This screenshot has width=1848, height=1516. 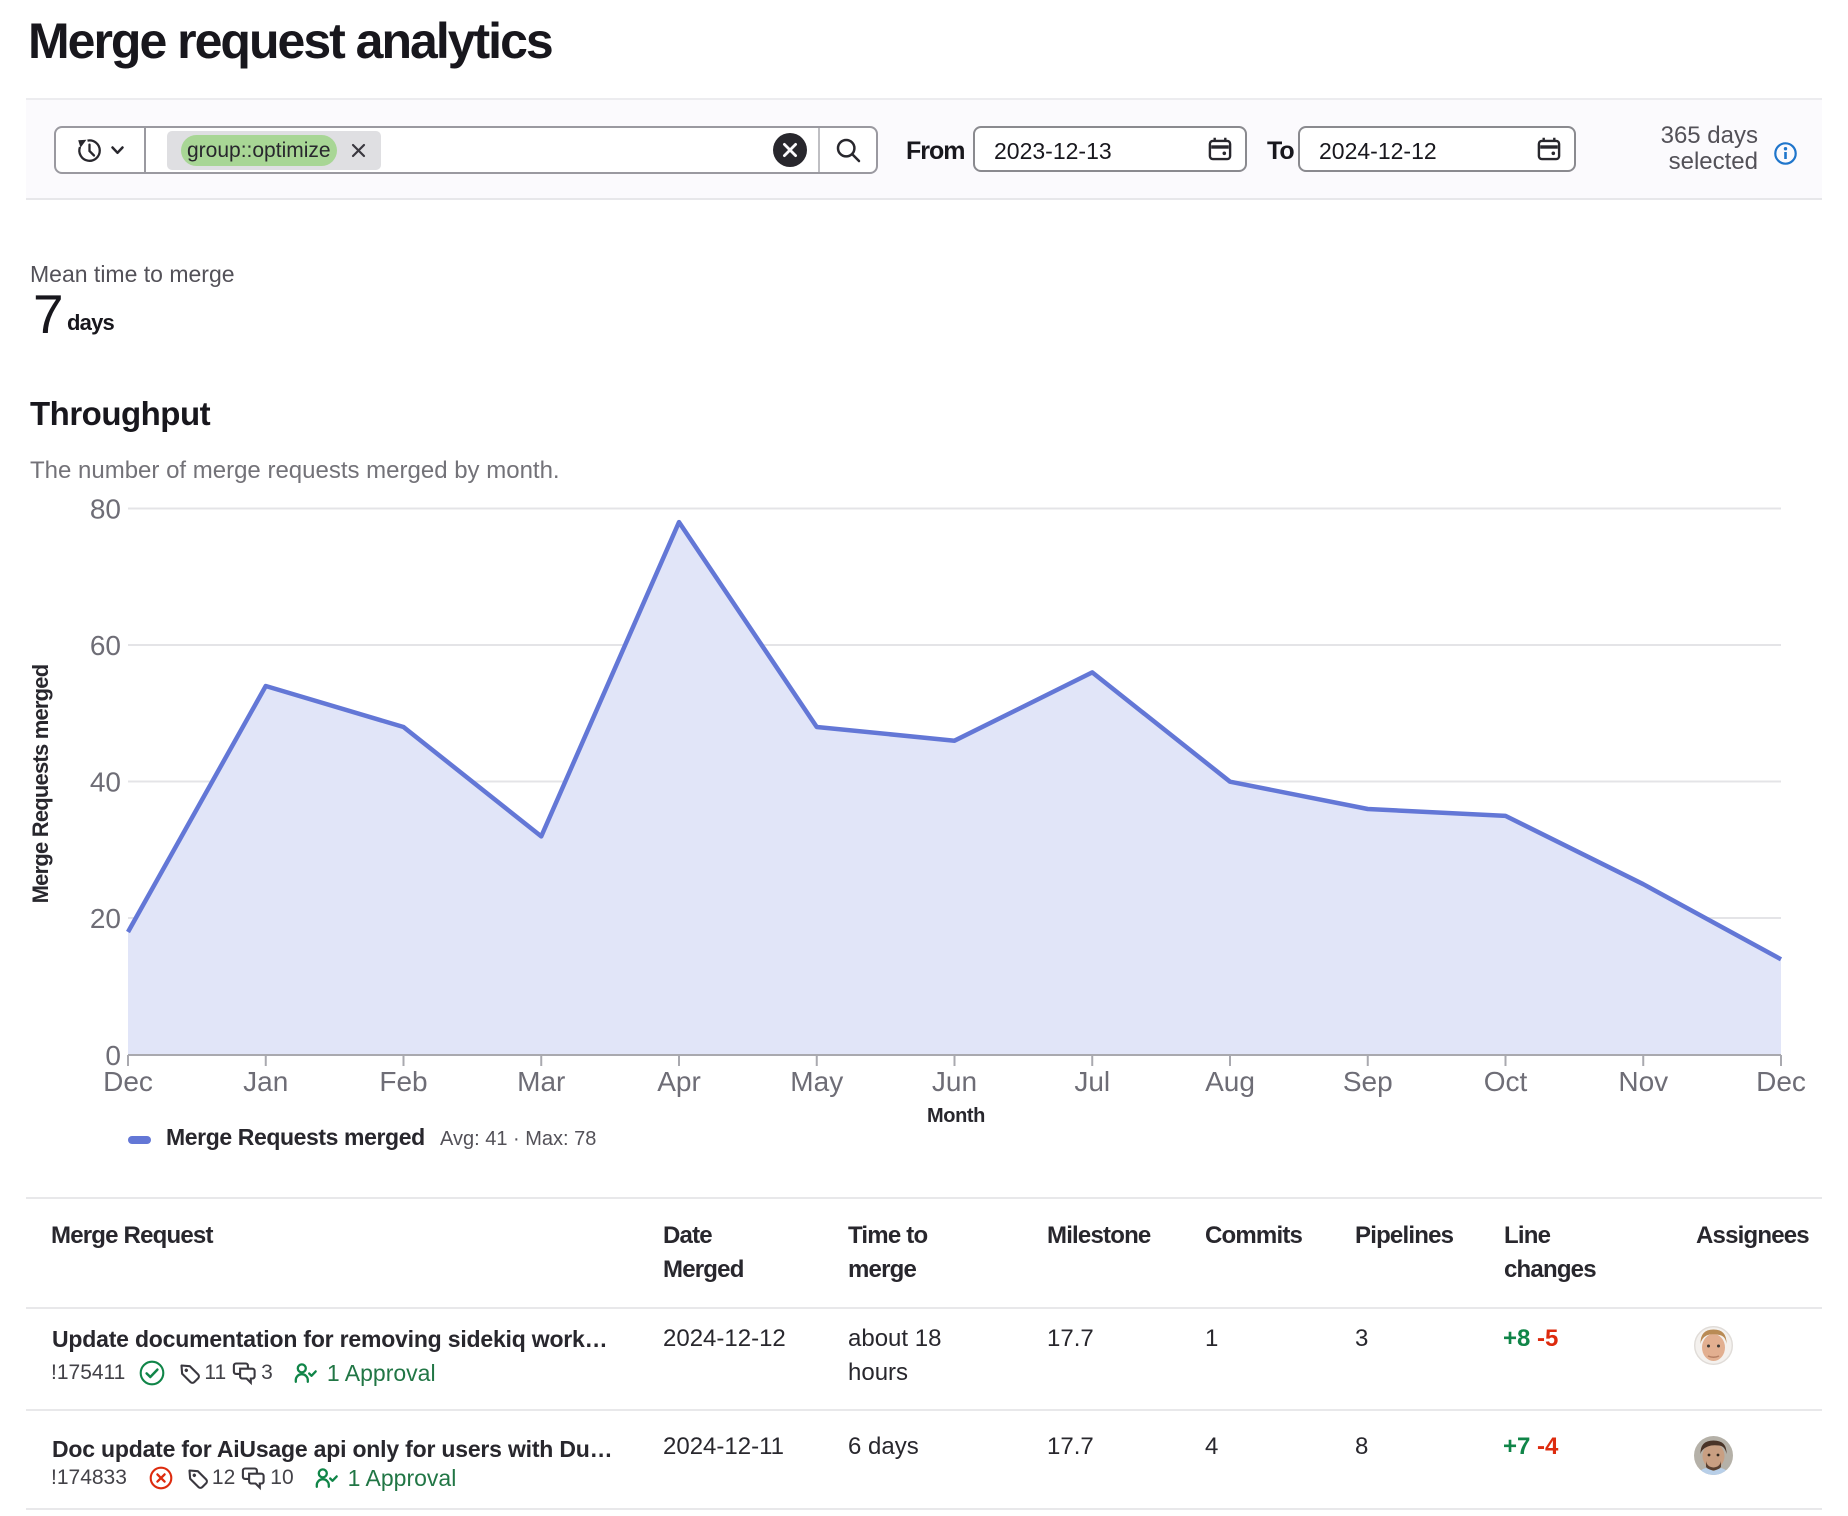 I want to click on svg-text: Month, so click(x=956, y=1116).